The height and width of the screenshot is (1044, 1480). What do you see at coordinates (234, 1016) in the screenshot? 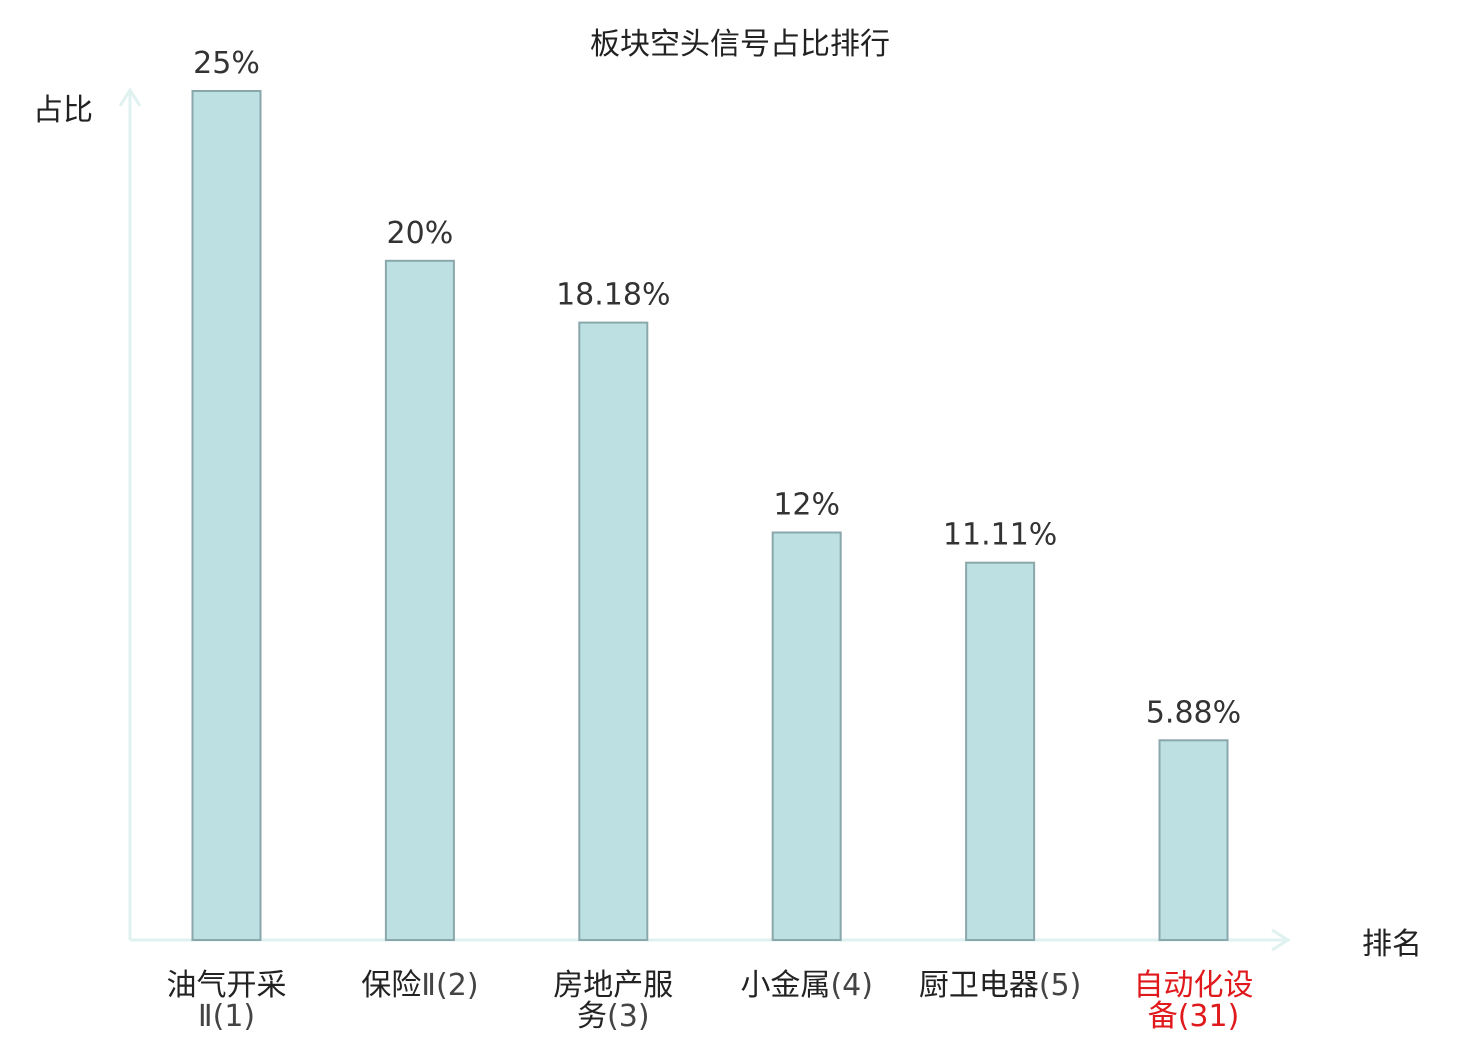
I see `tick-label-rank: (1)` at bounding box center [234, 1016].